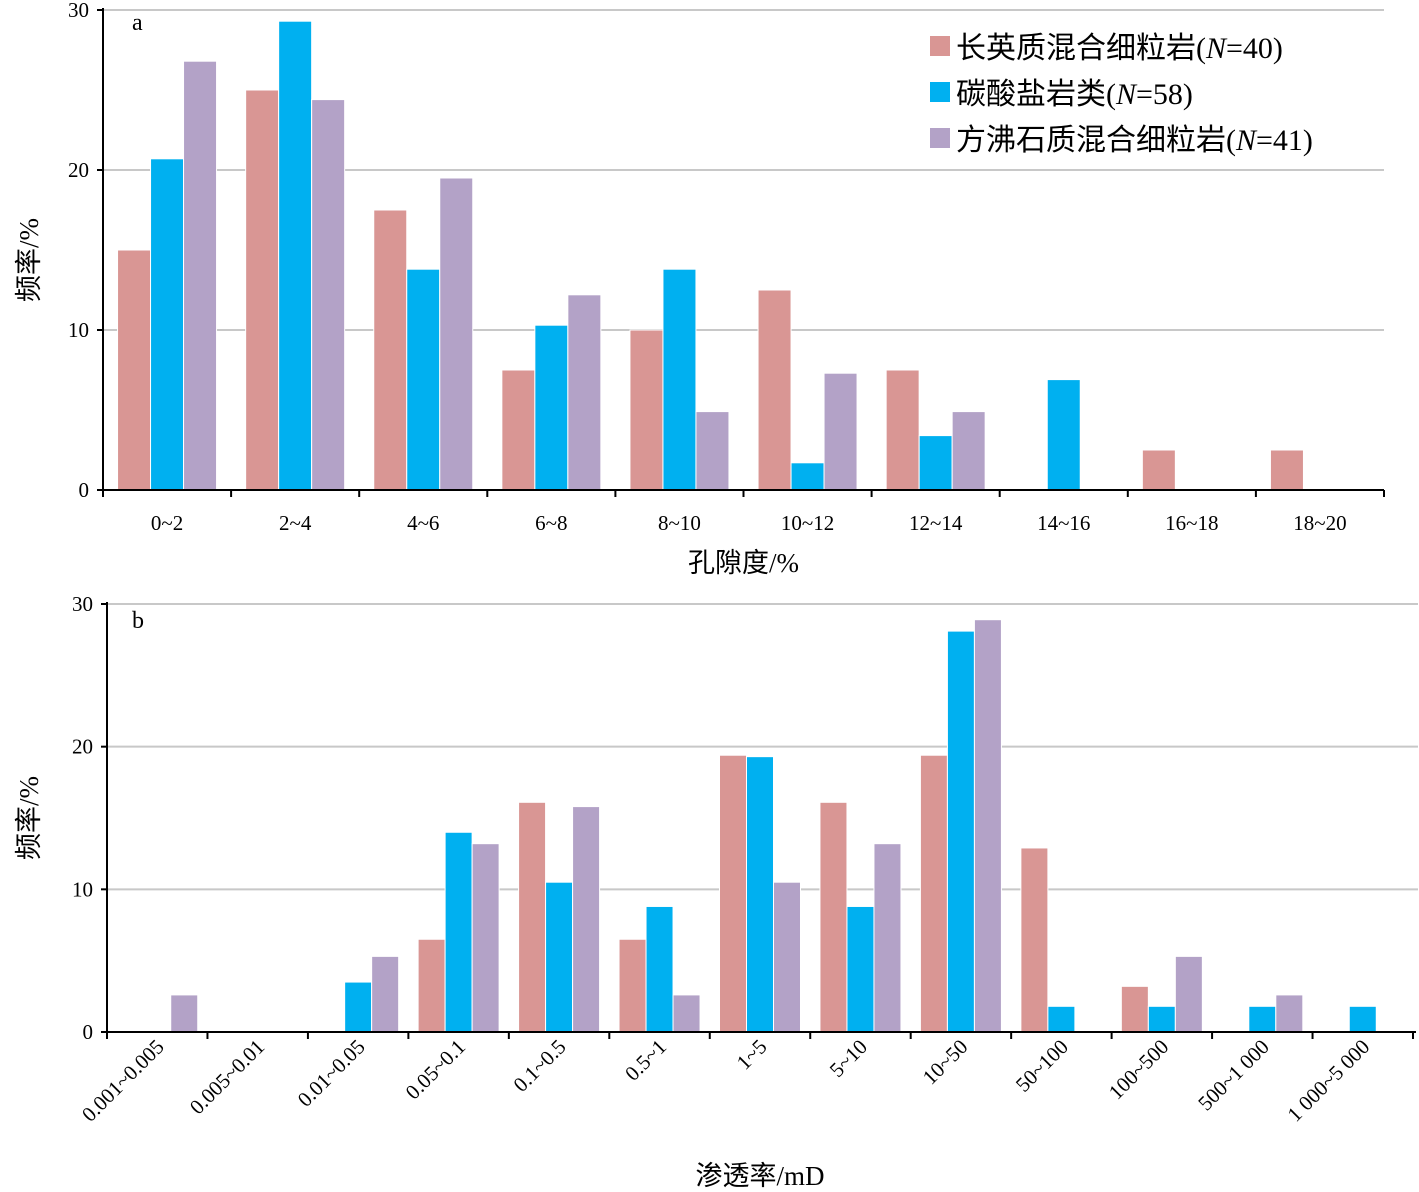 This screenshot has height=1192, width=1419. What do you see at coordinates (645, 1060) in the screenshot?
I see `x-tick-label: 0.5~1` at bounding box center [645, 1060].